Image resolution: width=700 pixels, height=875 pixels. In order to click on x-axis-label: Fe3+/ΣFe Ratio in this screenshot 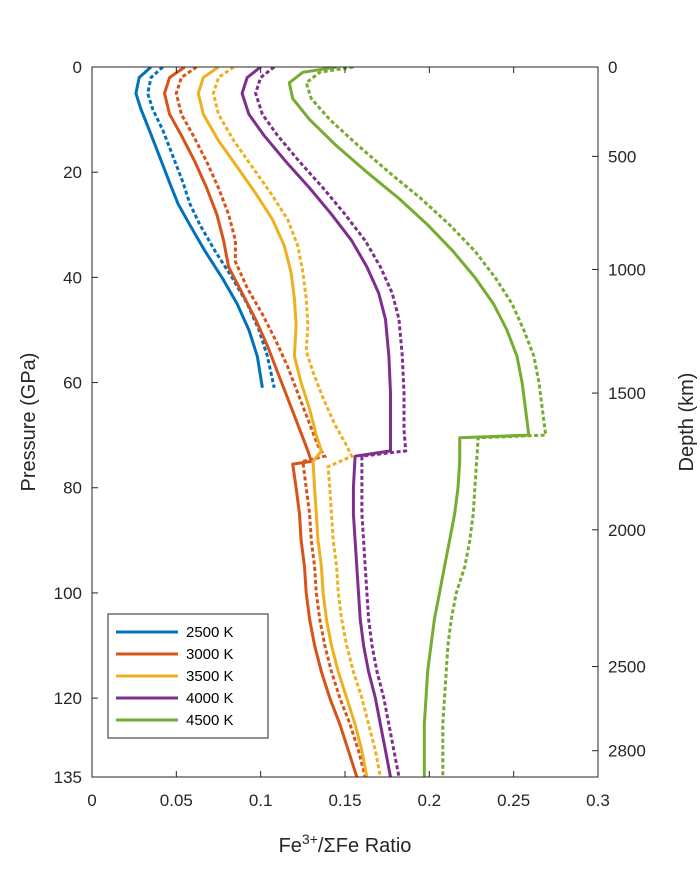, I will do `click(345, 844)`.